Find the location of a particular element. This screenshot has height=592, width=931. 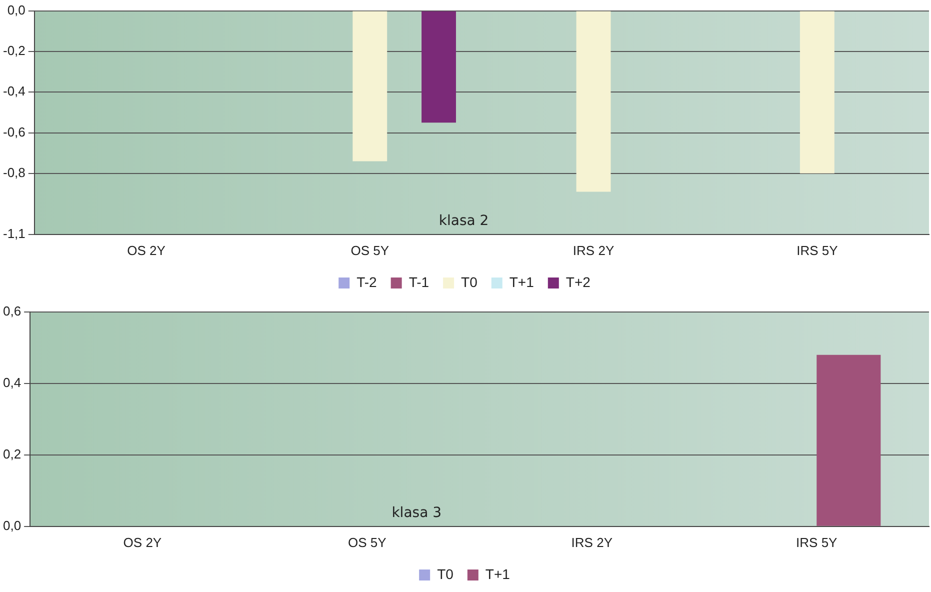

y-tick-label: 0,4 is located at coordinates (12, 382).